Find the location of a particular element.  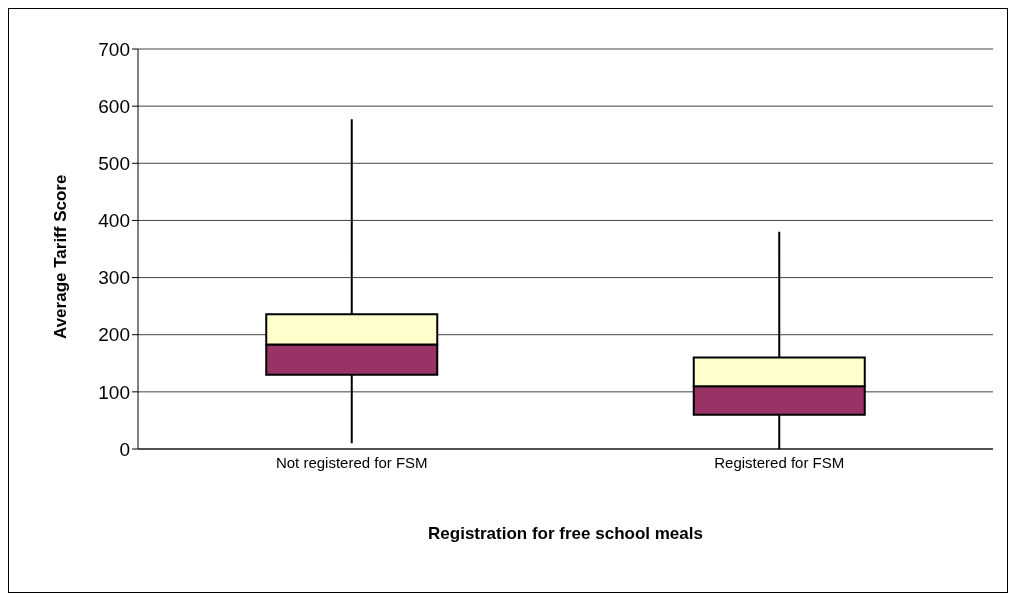

x-axis-title: Registration for free school meals is located at coordinates (565, 533).